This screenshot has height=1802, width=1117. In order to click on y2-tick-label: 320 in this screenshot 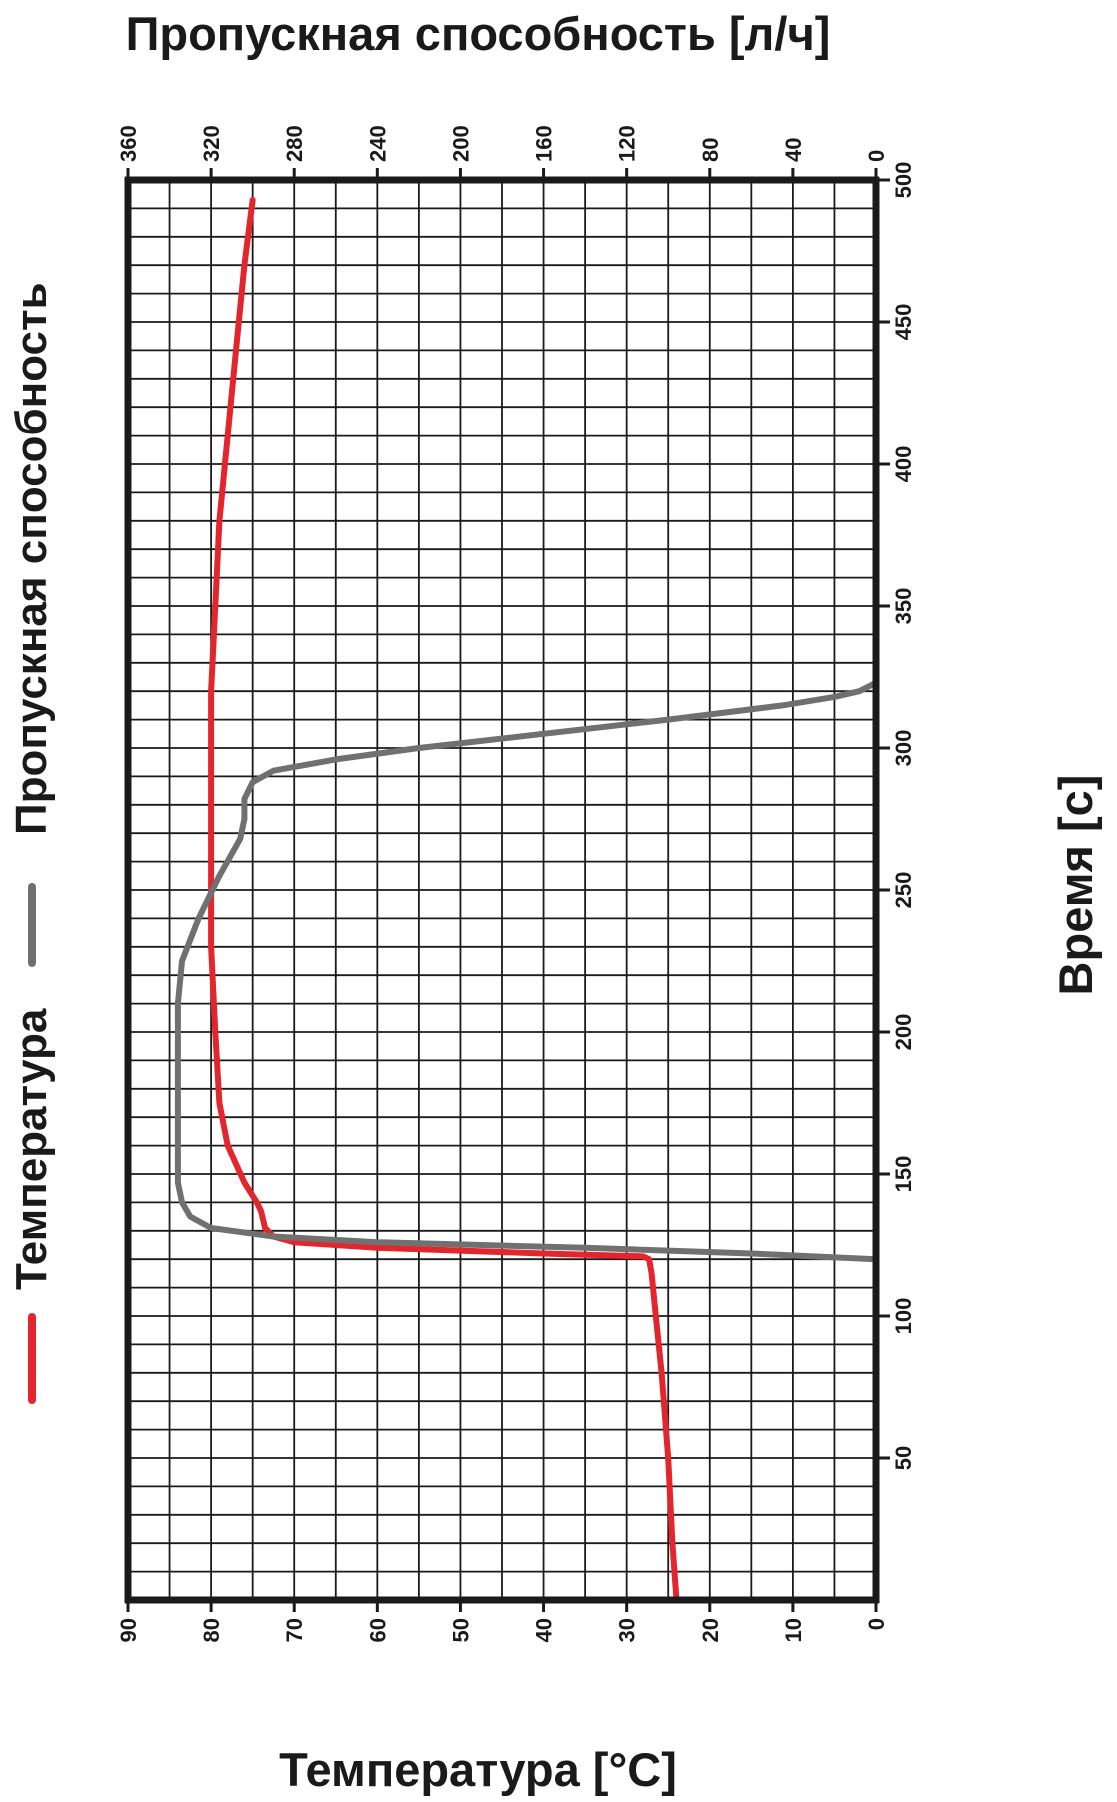, I will do `click(211, 143)`.